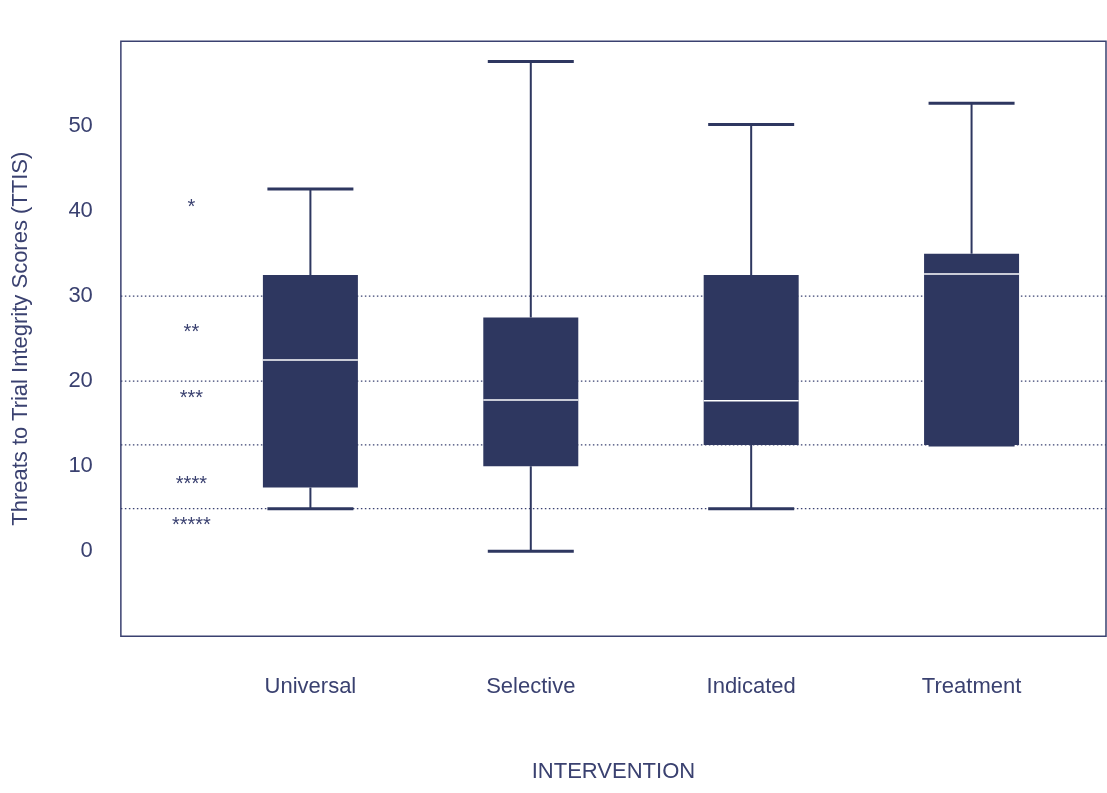 The image size is (1107, 793). I want to click on x-tick-label: Selective, so click(531, 686).